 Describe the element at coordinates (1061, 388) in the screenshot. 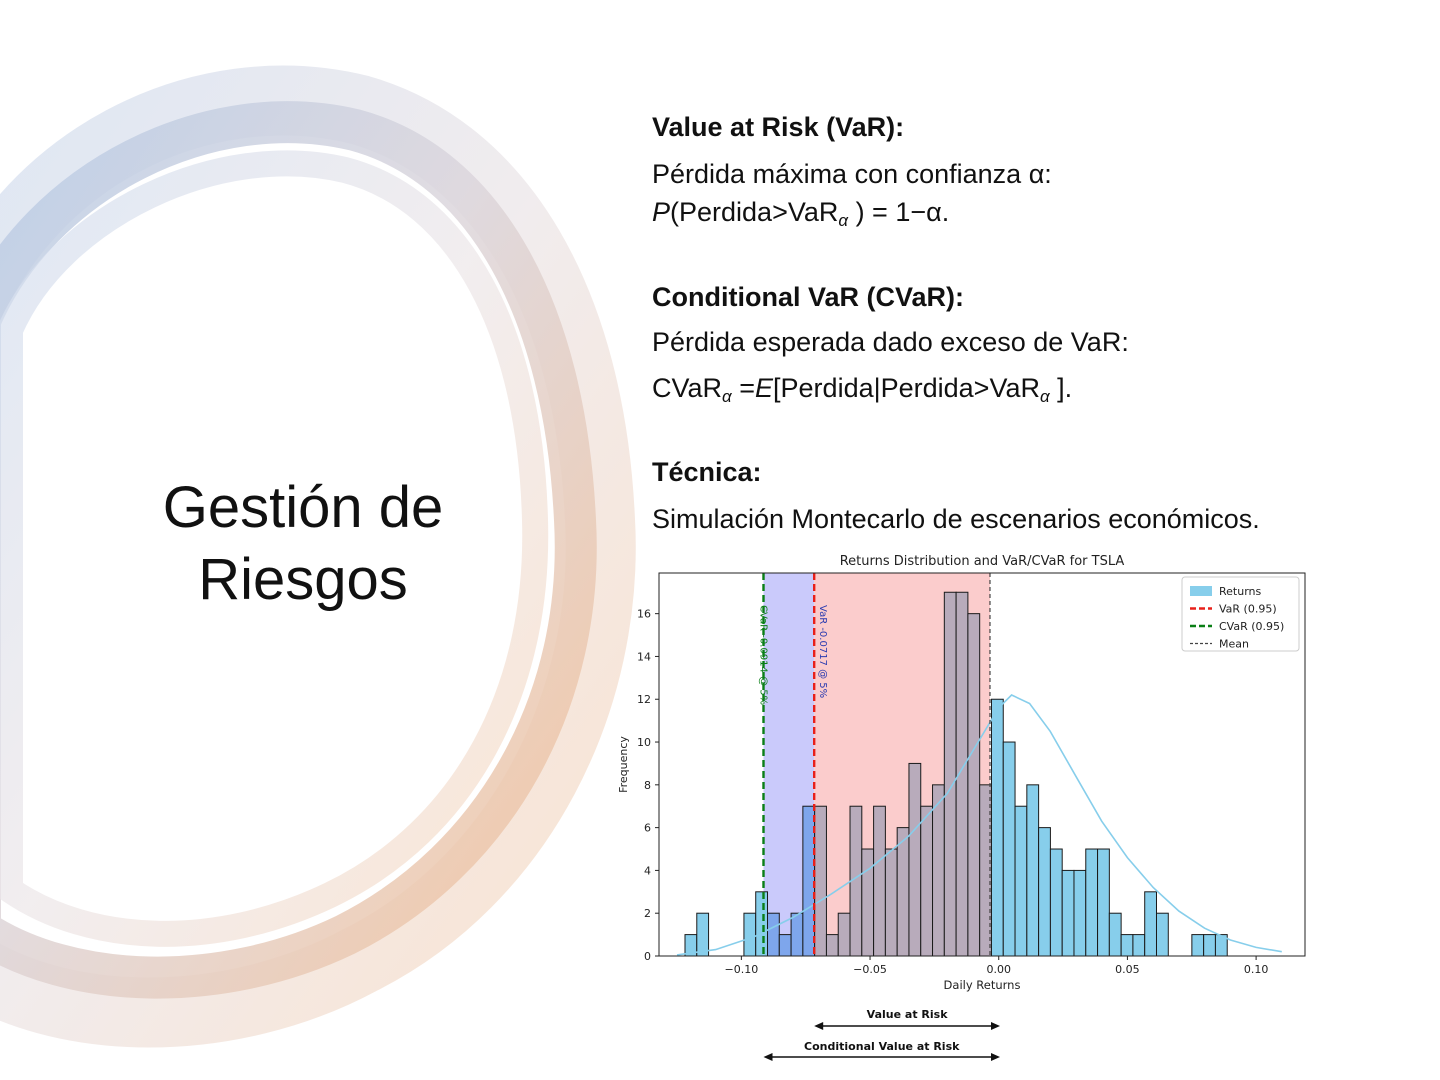

I see `cvar-formula-end: ].` at that location.